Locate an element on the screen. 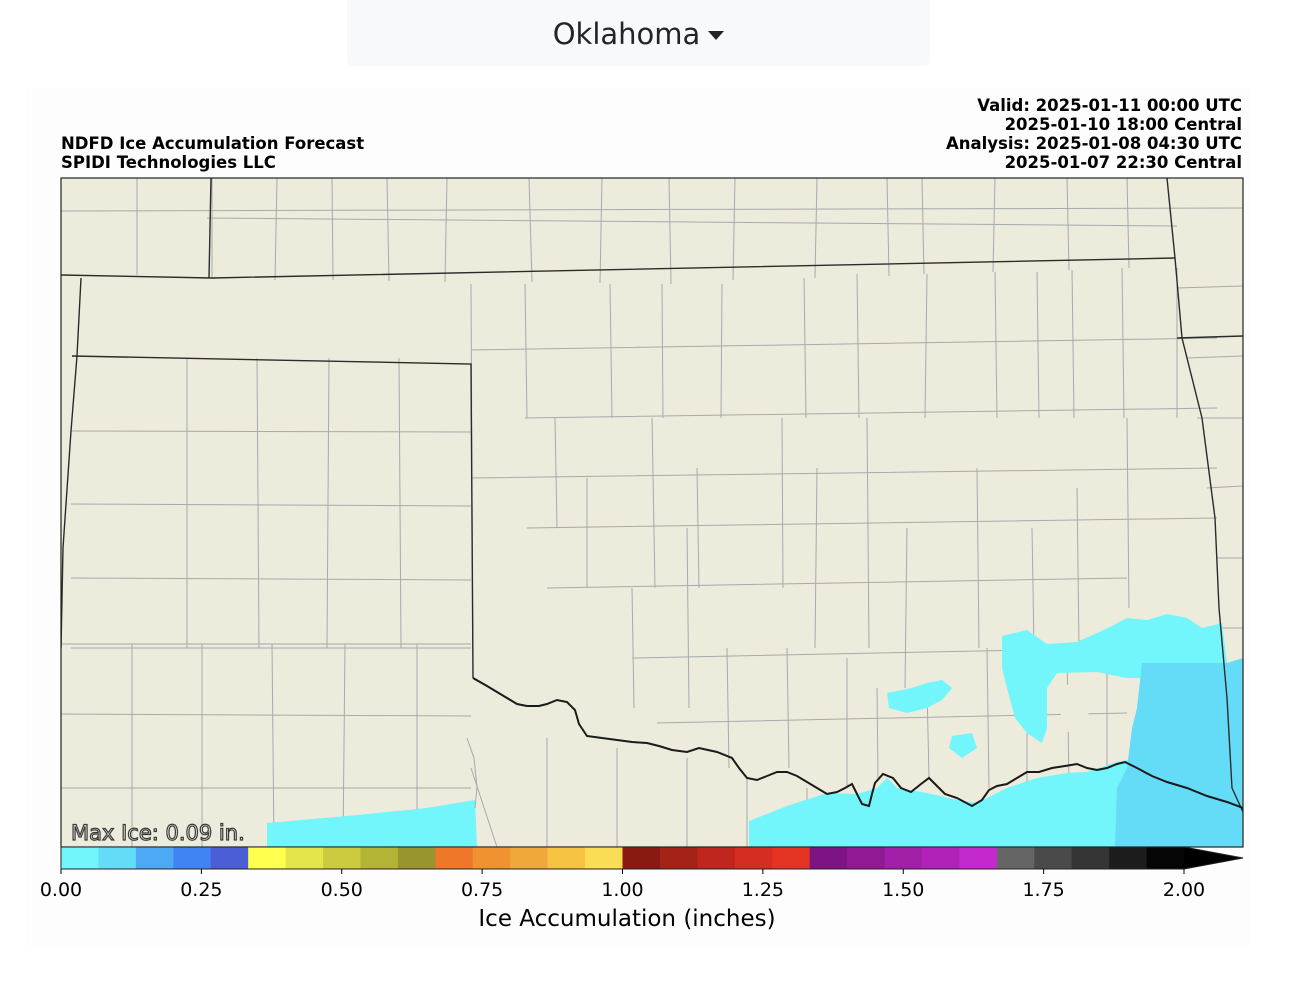 The height and width of the screenshot is (1003, 1298). valid-utc: Valid: 2025-01-11 00:00 UTC is located at coordinates (1109, 105).